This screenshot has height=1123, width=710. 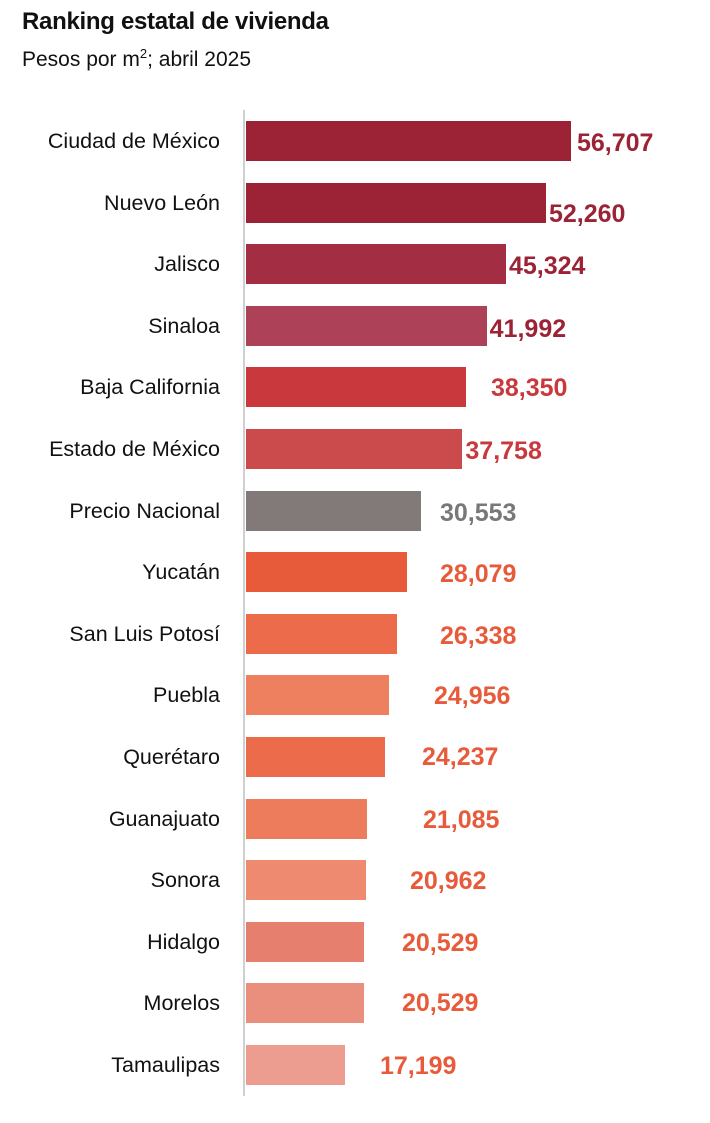 I want to click on data-label: 41,992, so click(x=528, y=328).